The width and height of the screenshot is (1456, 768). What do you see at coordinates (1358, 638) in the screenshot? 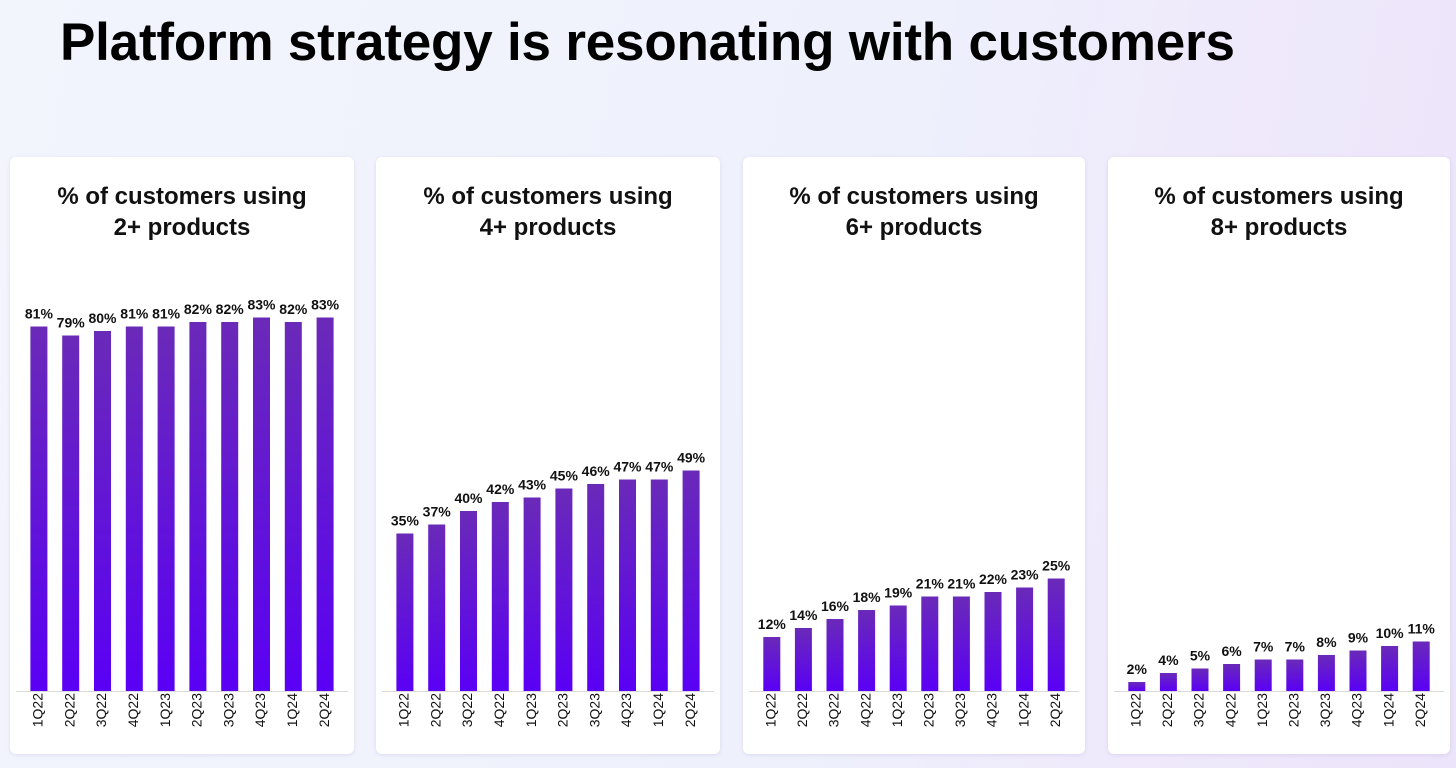
I see `data-label: 9%` at bounding box center [1358, 638].